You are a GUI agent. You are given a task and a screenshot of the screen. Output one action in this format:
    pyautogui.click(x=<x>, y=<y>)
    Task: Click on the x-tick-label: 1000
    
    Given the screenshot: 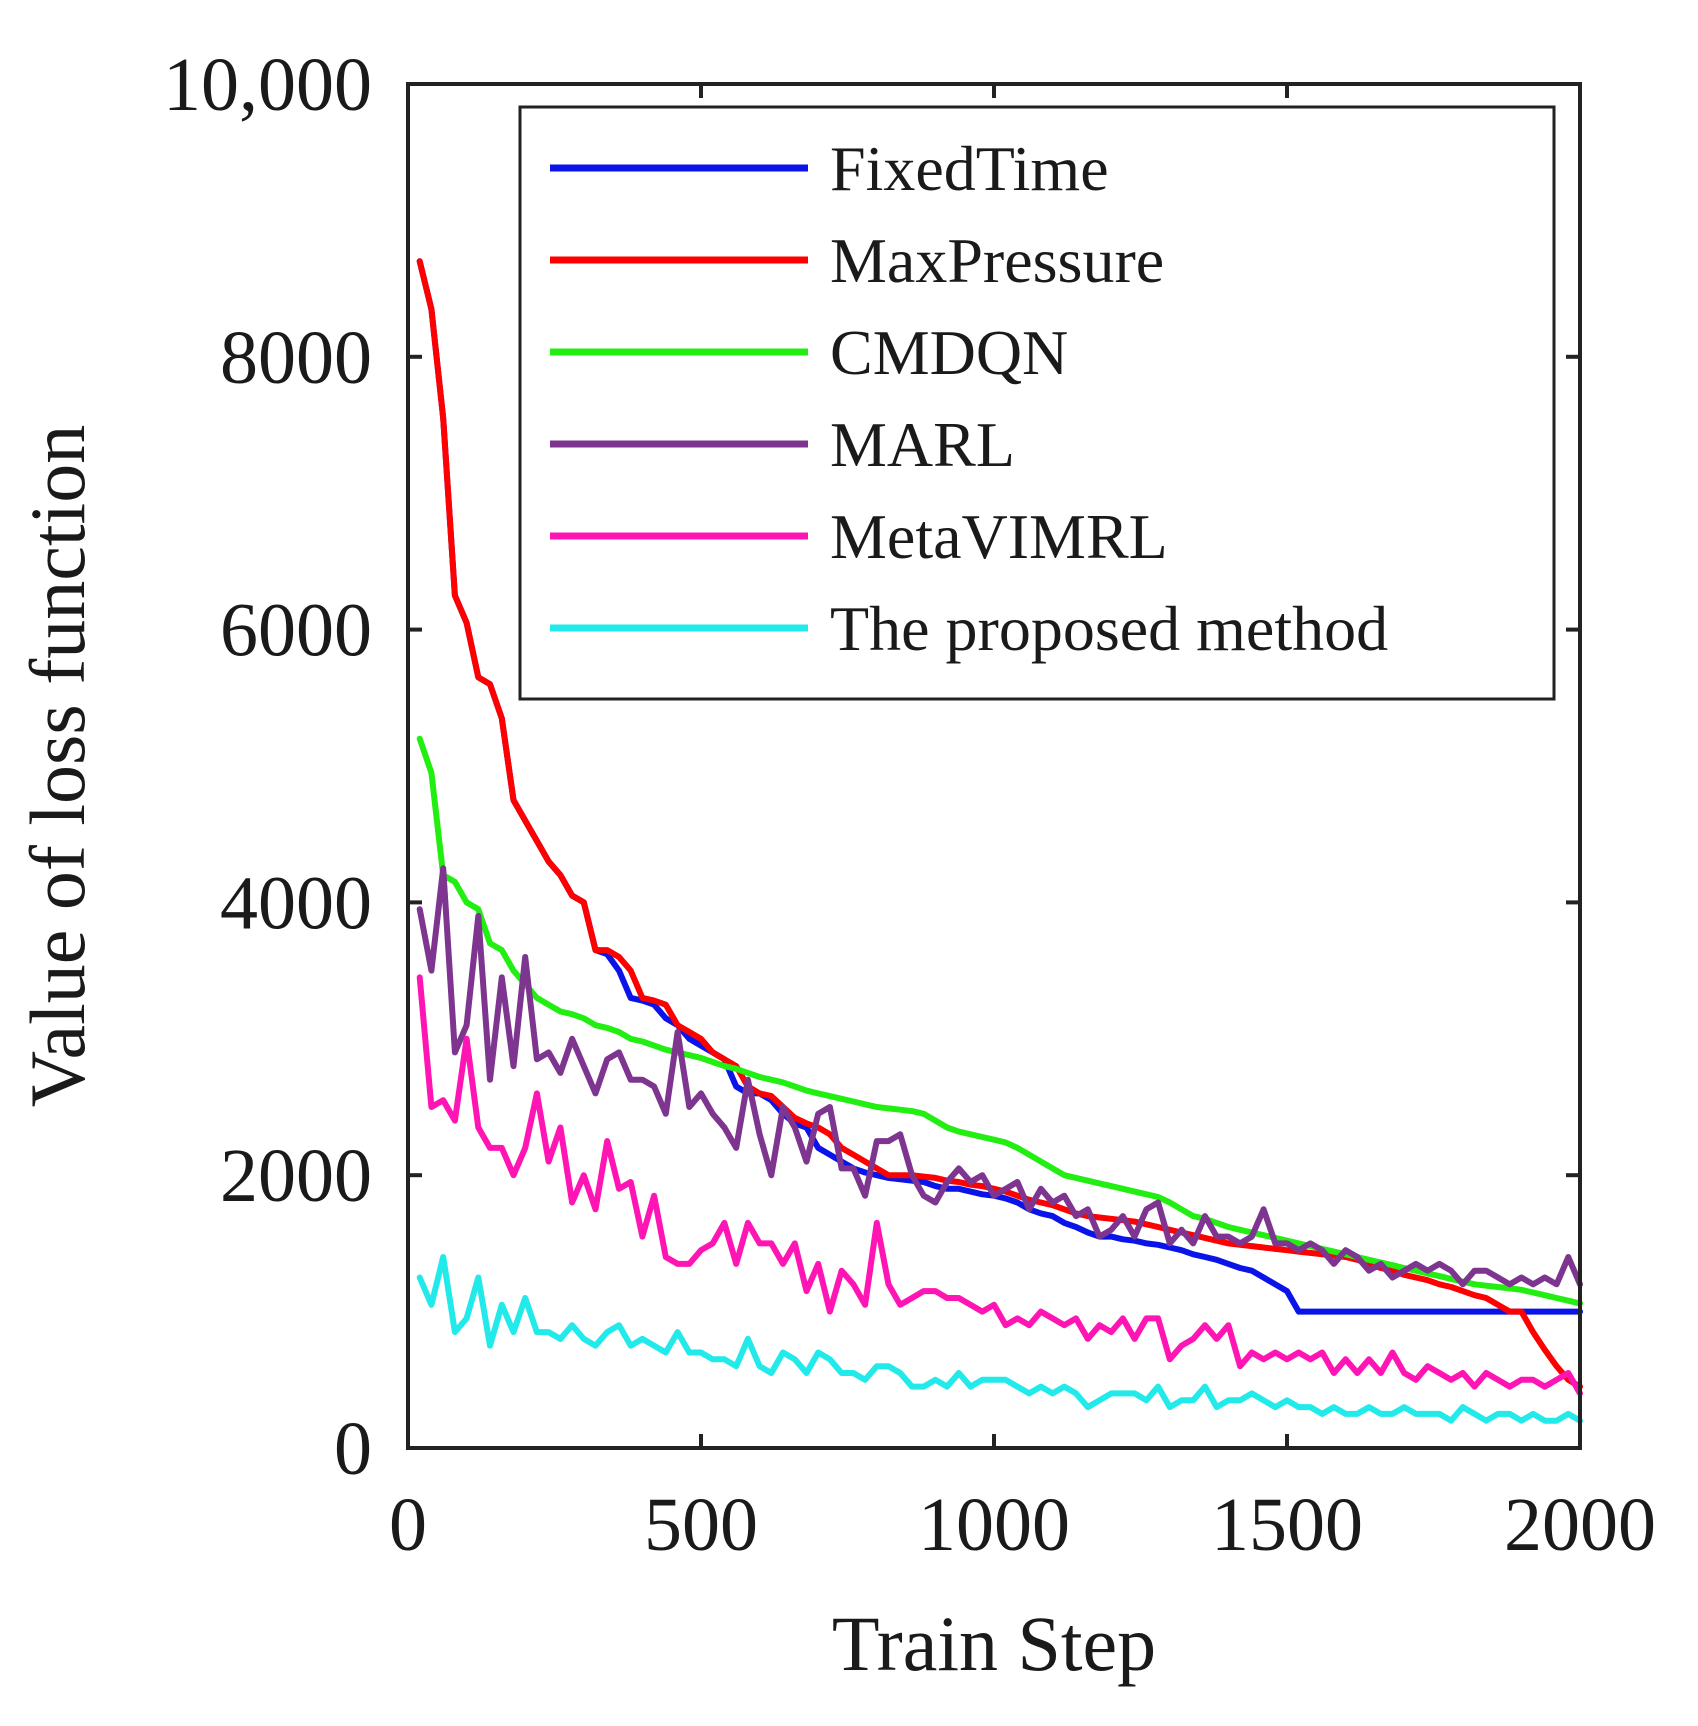 What is the action you would take?
    pyautogui.click(x=994, y=1525)
    